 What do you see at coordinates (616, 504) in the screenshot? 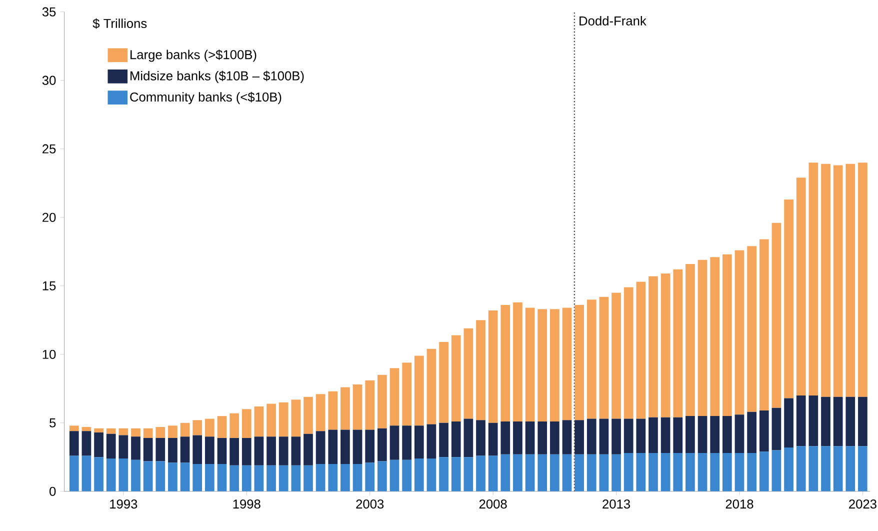
I see `x-tick-label: 2013` at bounding box center [616, 504].